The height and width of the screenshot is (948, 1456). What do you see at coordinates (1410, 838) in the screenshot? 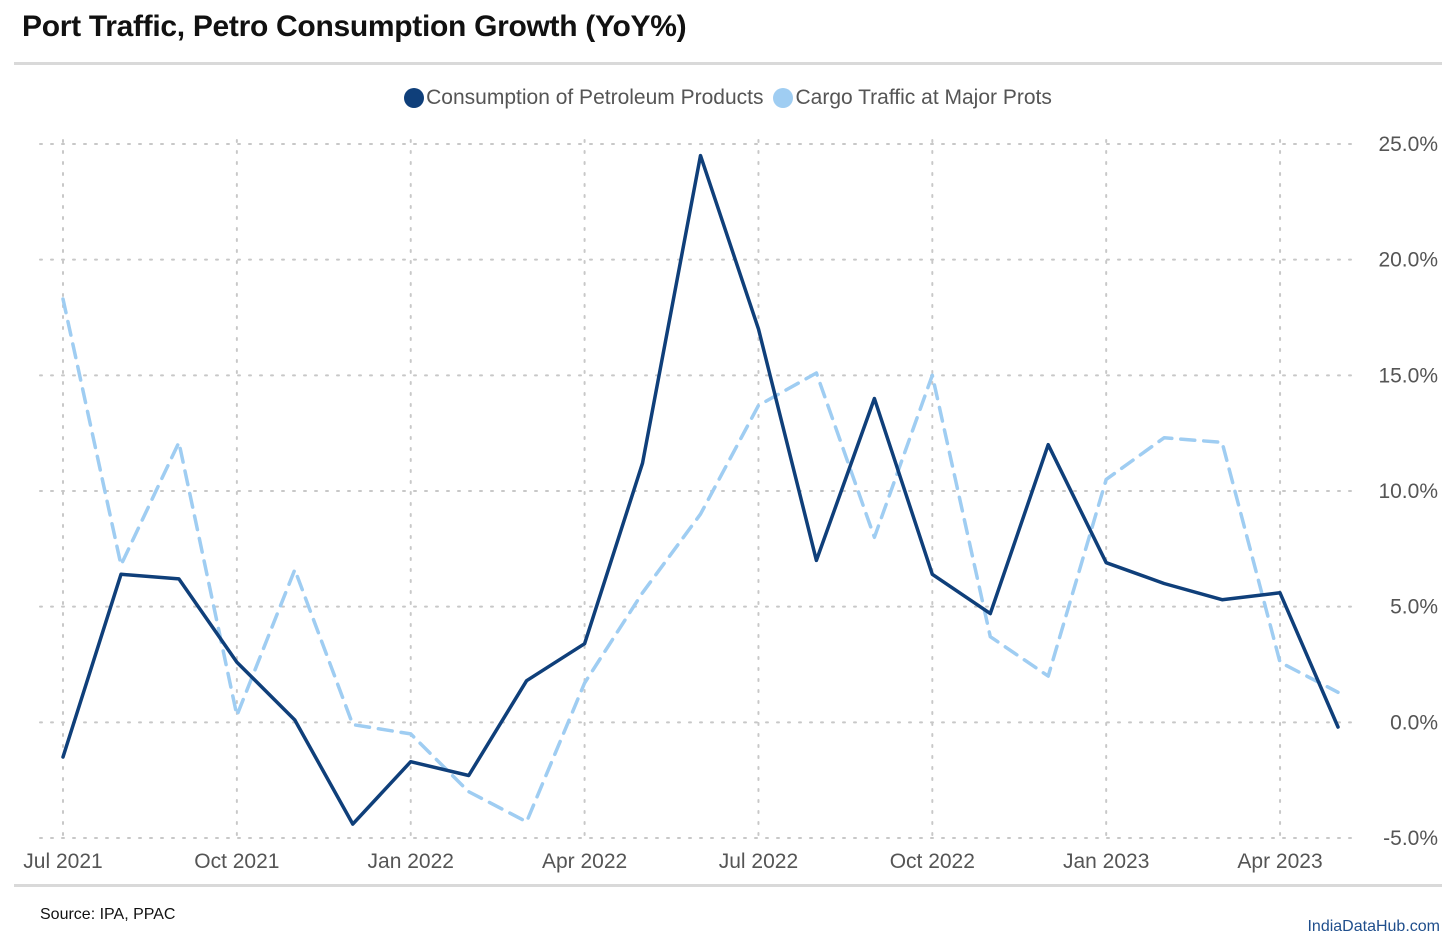
I see `y-tick-label: -5.0%` at bounding box center [1410, 838].